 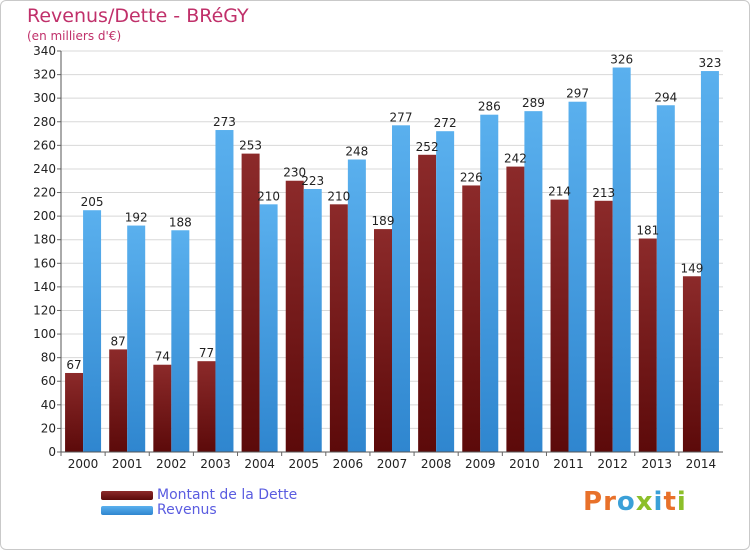 What do you see at coordinates (44, 75) in the screenshot?
I see `y-tick-label: 320` at bounding box center [44, 75].